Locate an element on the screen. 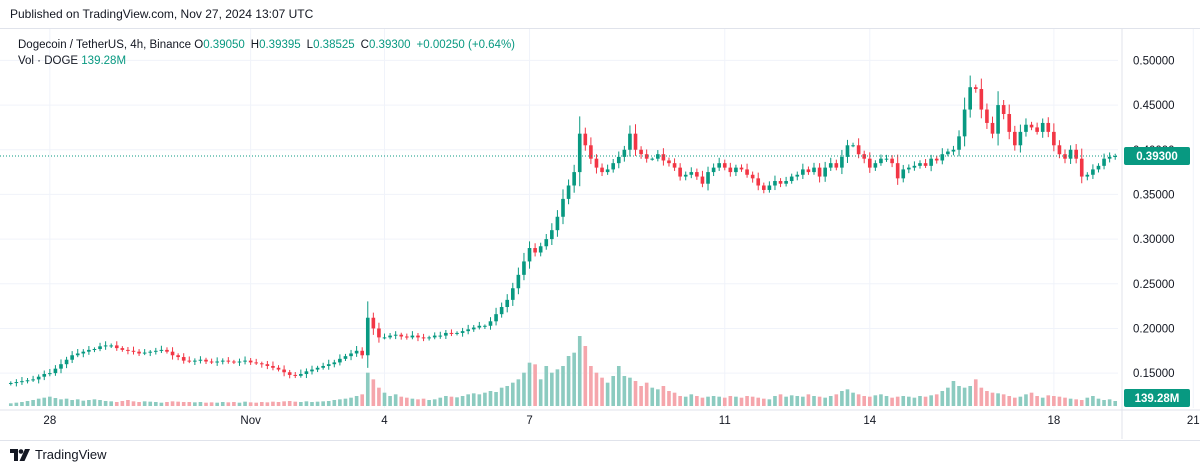 The height and width of the screenshot is (470, 1200). time-tick-label: 14 is located at coordinates (869, 421).